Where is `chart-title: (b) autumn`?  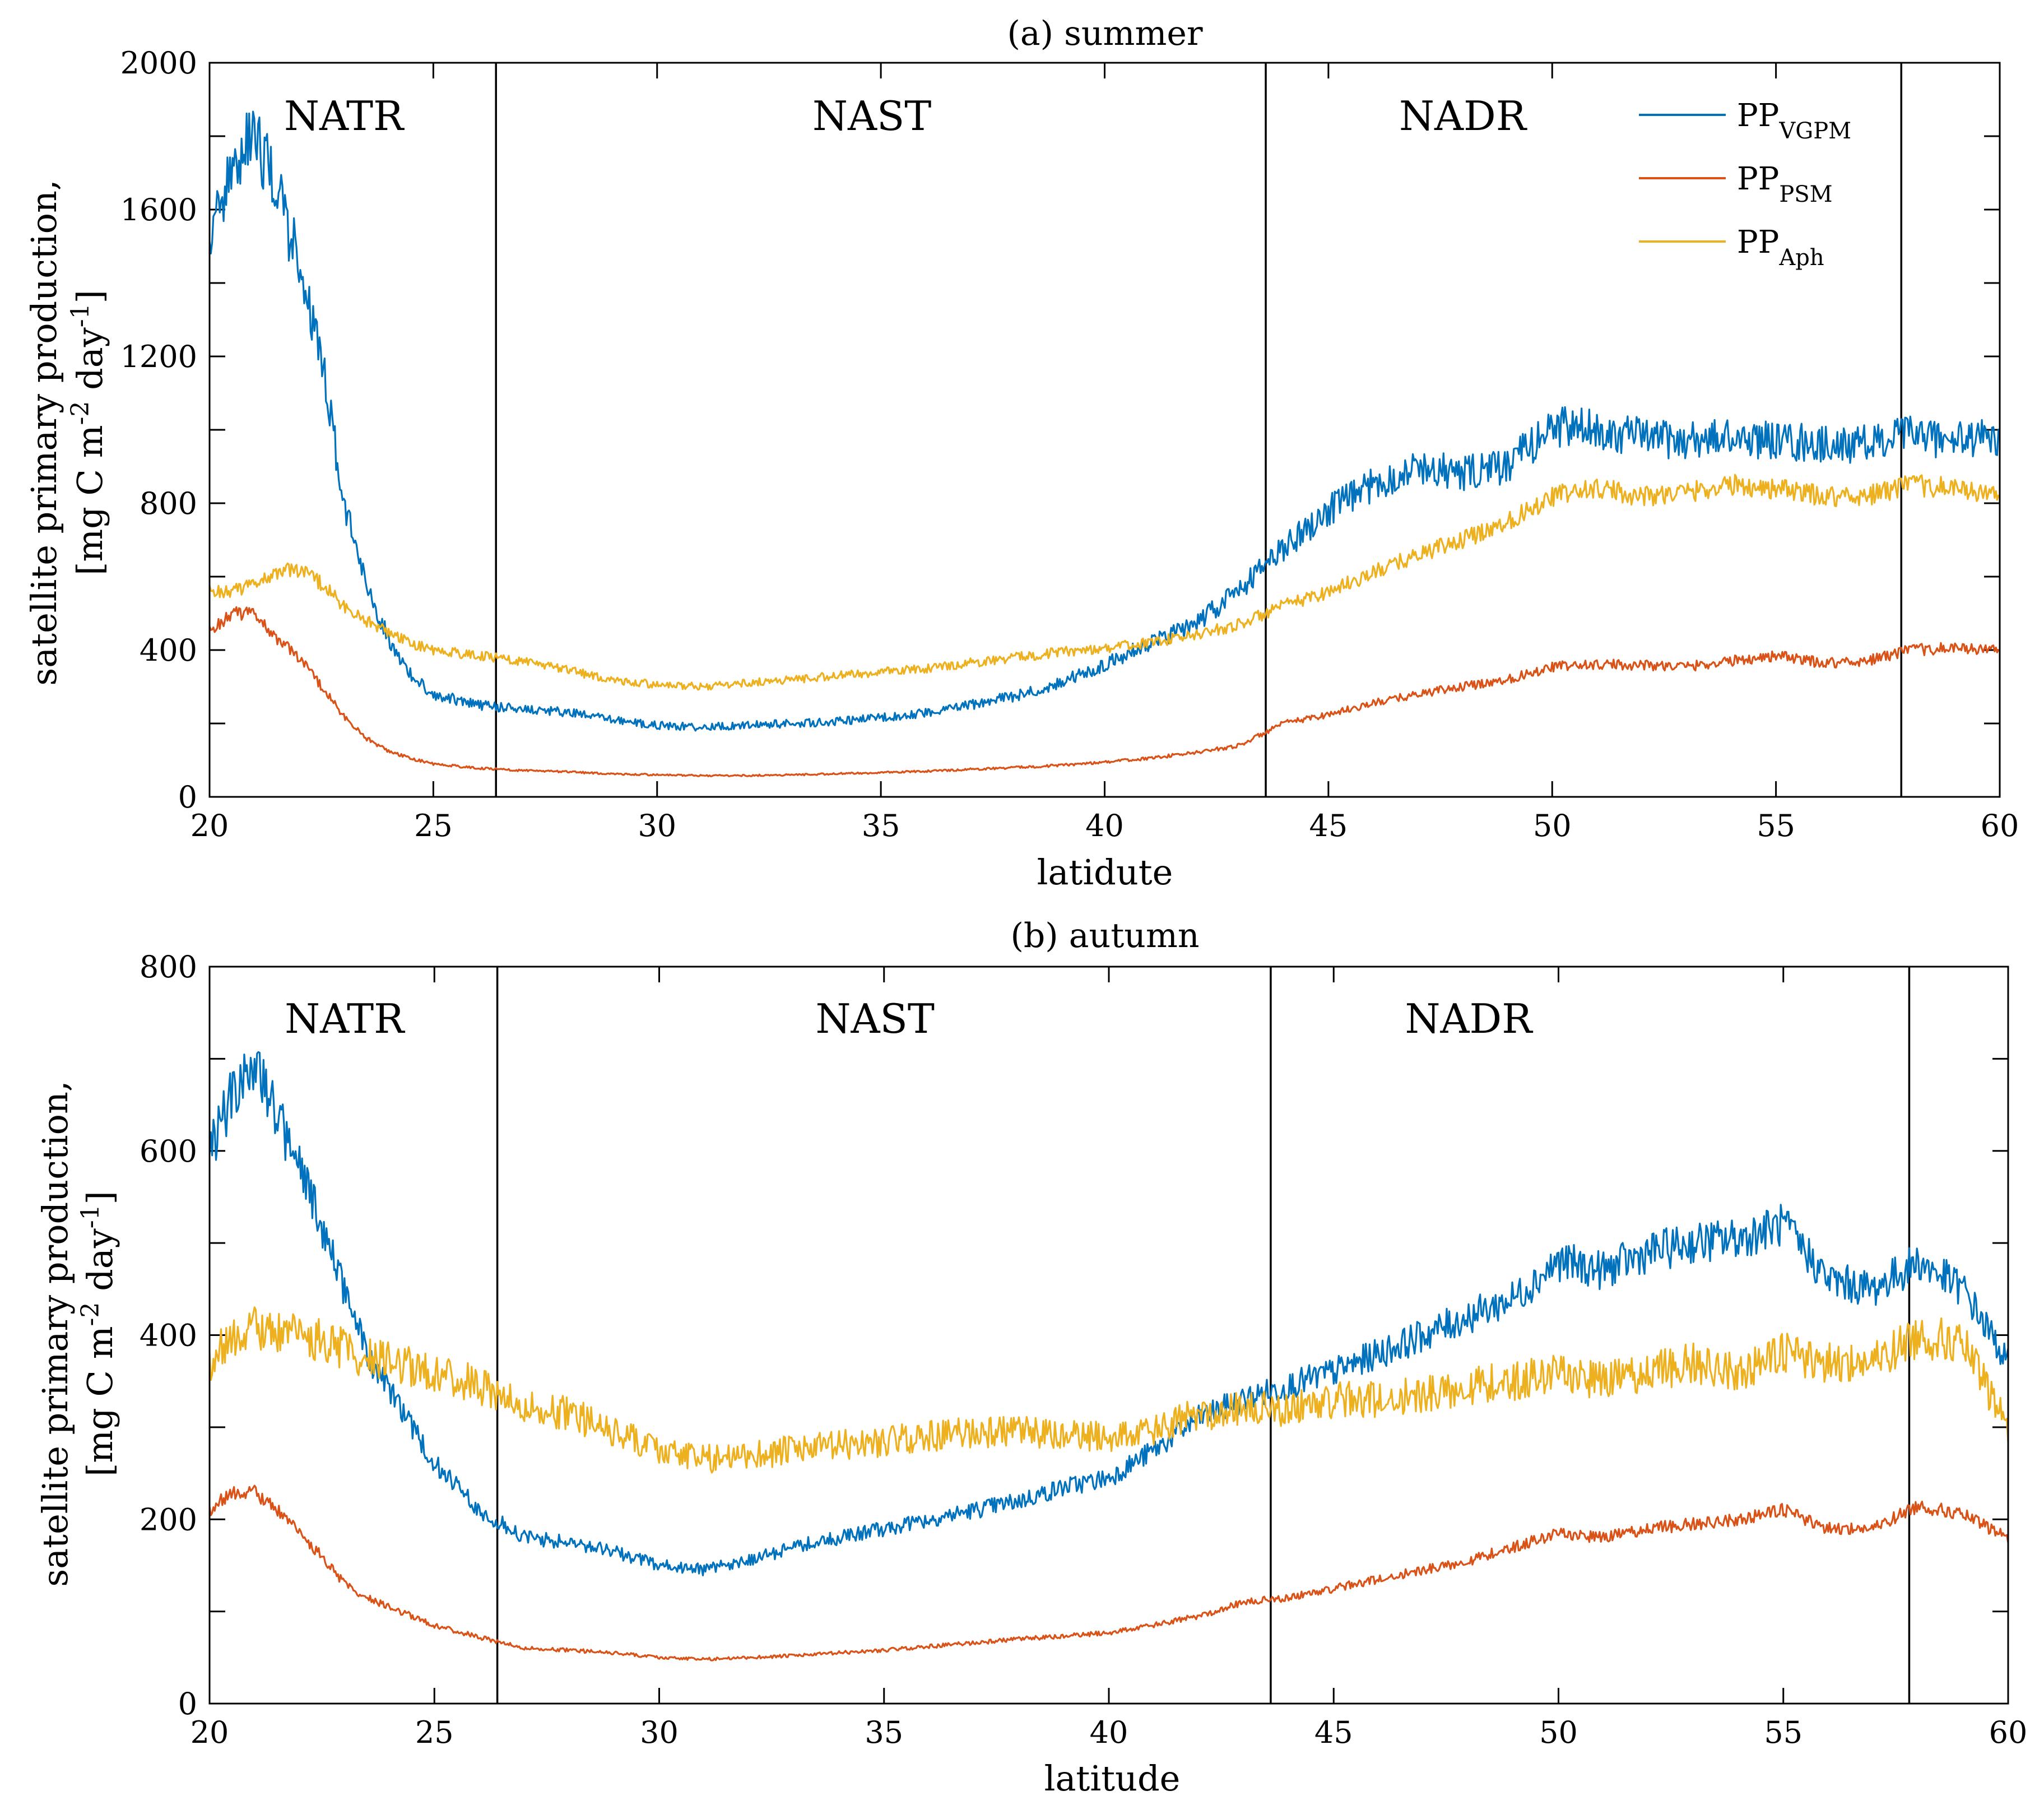 chart-title: (b) autumn is located at coordinates (1104, 935).